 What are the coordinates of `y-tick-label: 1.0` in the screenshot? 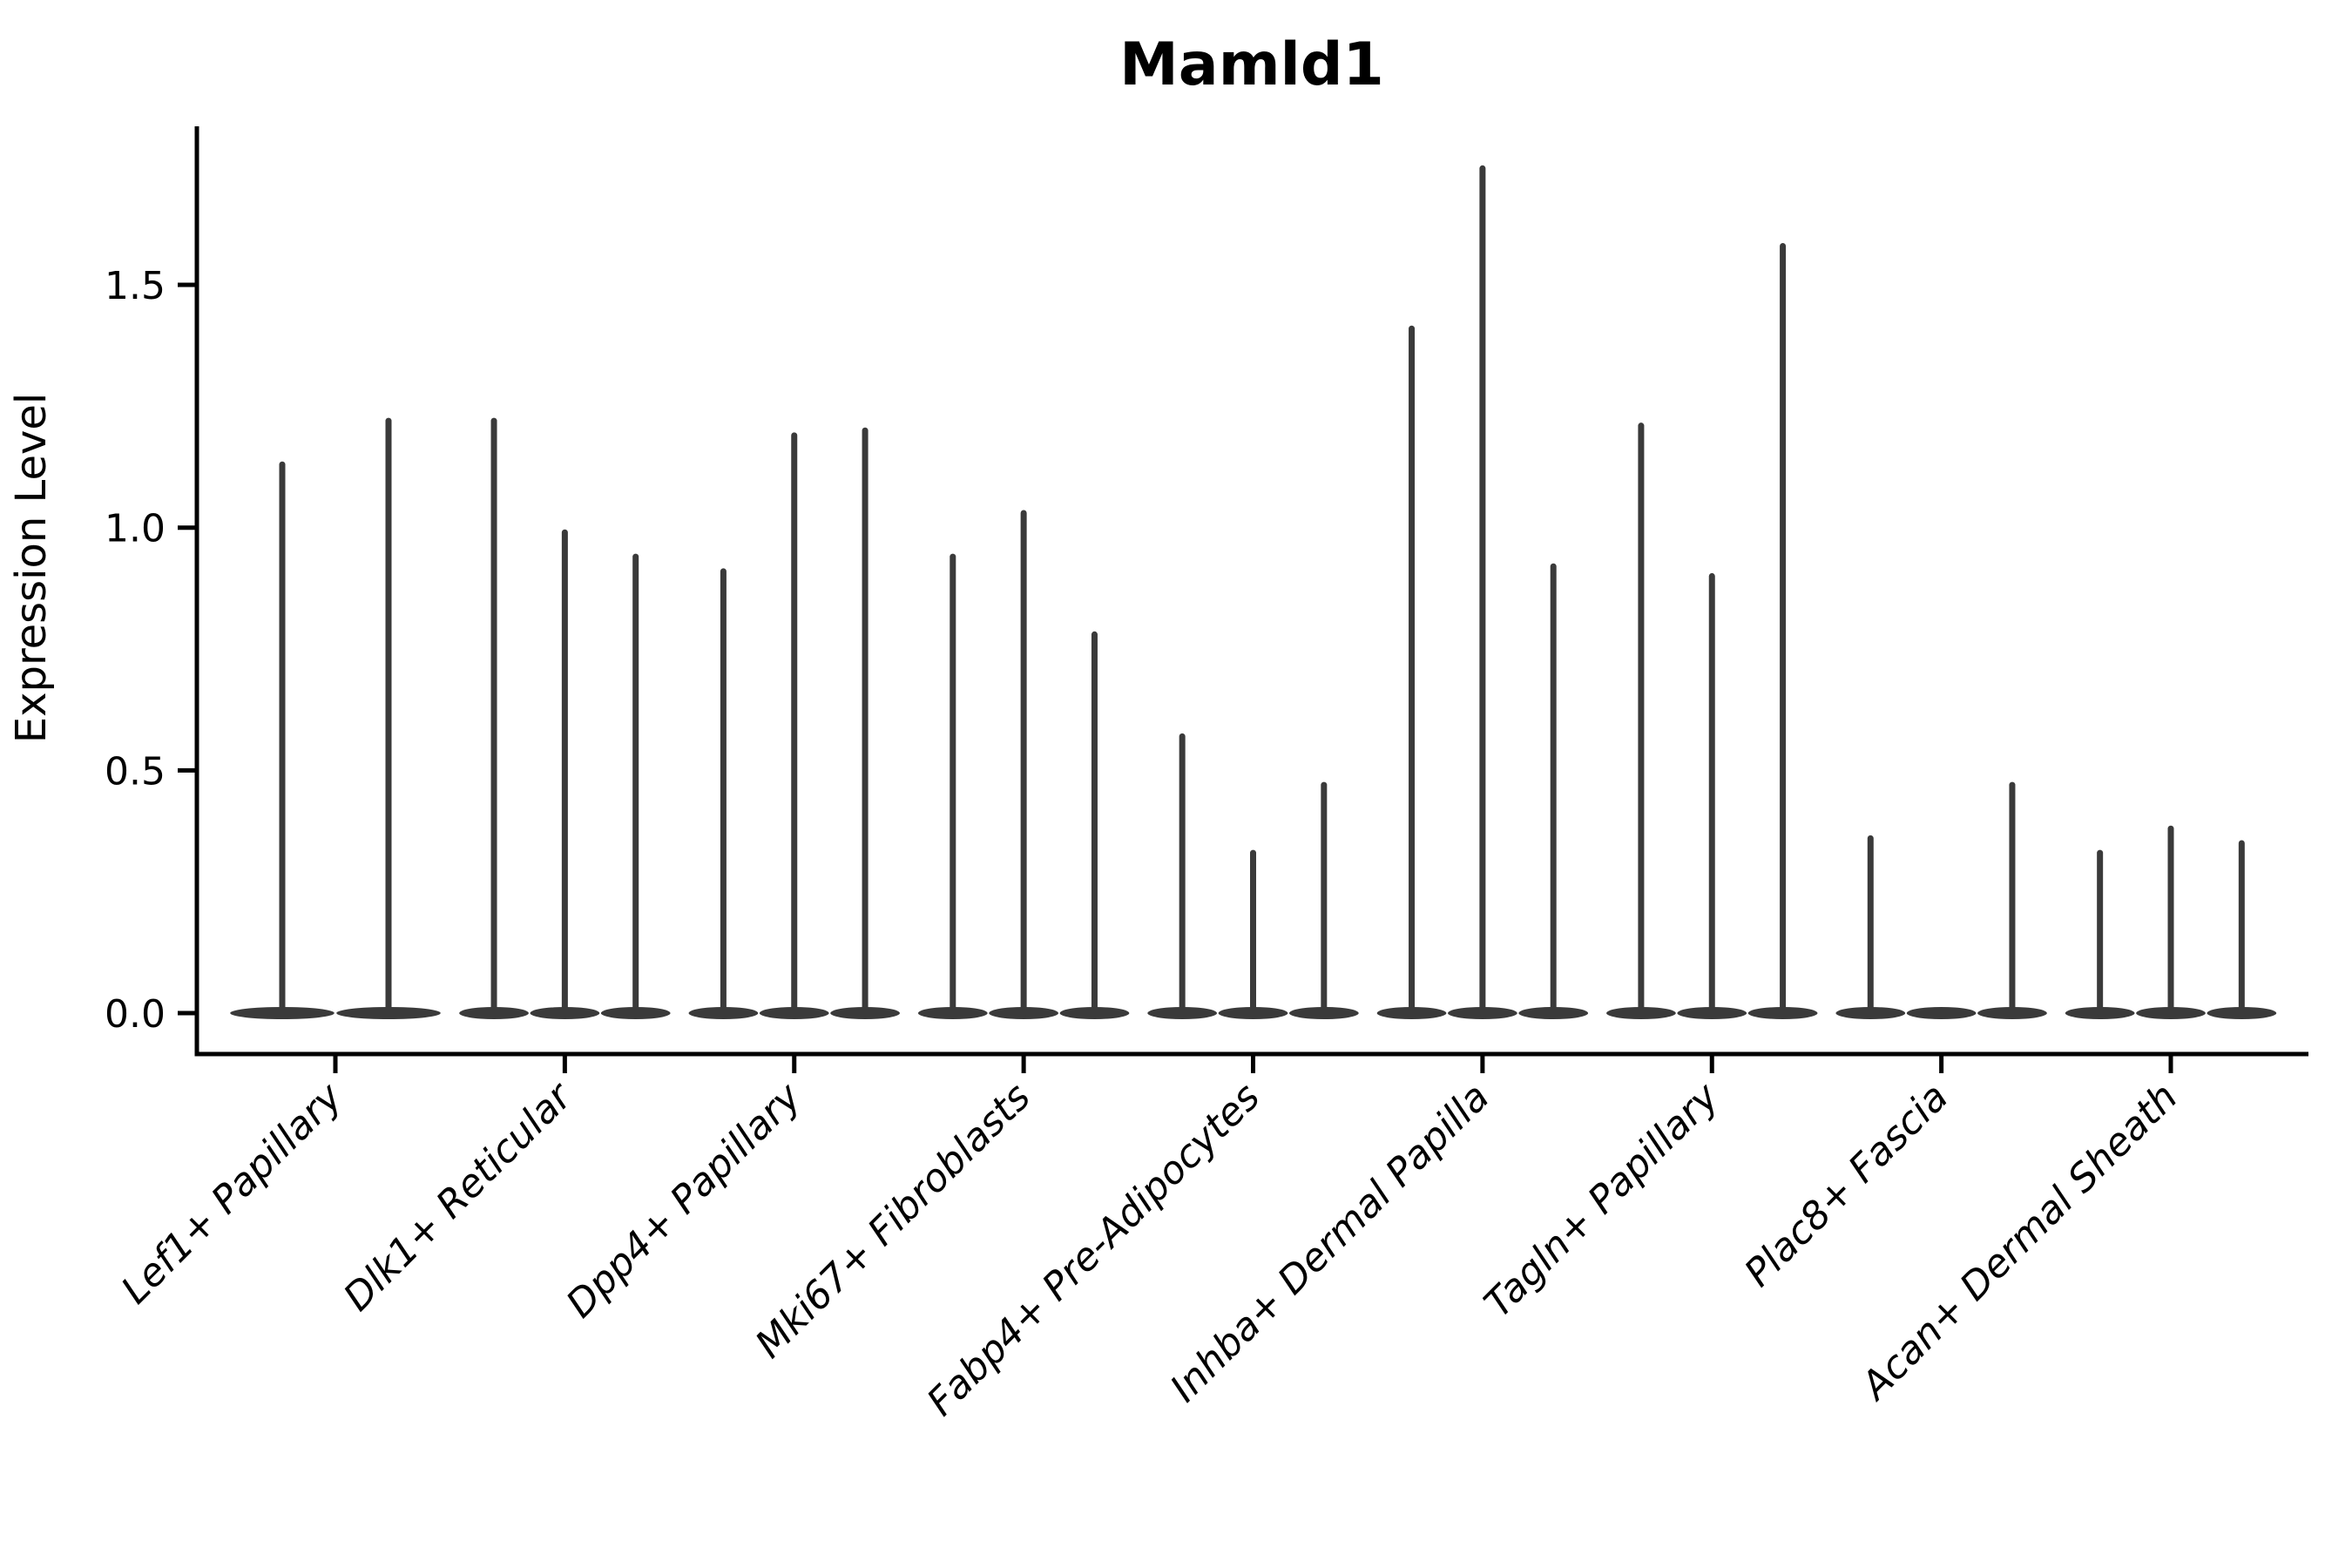 It's located at (135, 529).